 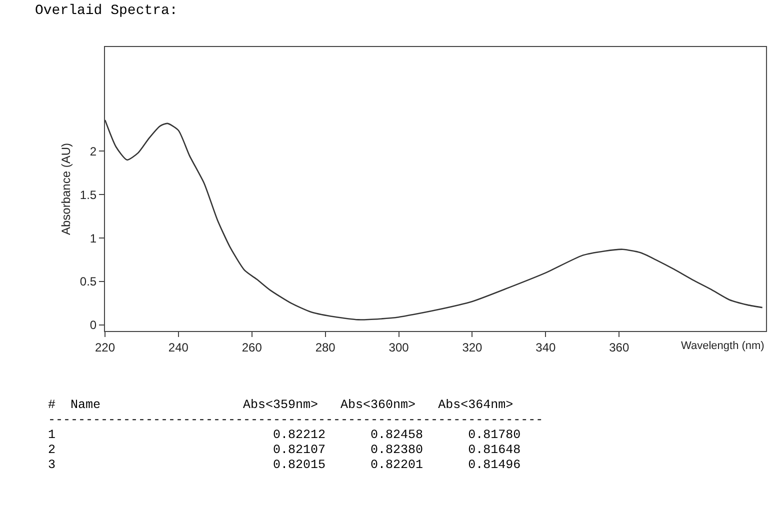 I want to click on chart-title: Overlaid Spectra:, so click(x=106, y=11).